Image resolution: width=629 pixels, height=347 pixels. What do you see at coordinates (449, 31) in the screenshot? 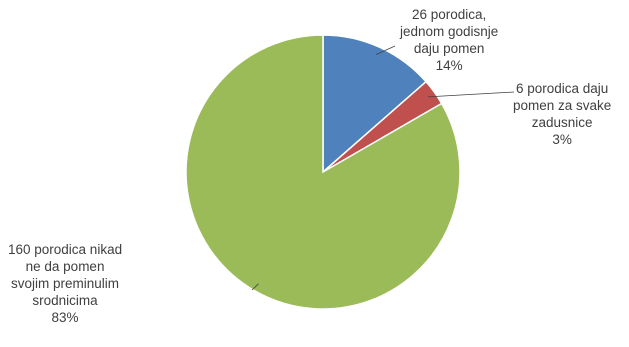
I see `slice-label-line: jednom godisnje` at bounding box center [449, 31].